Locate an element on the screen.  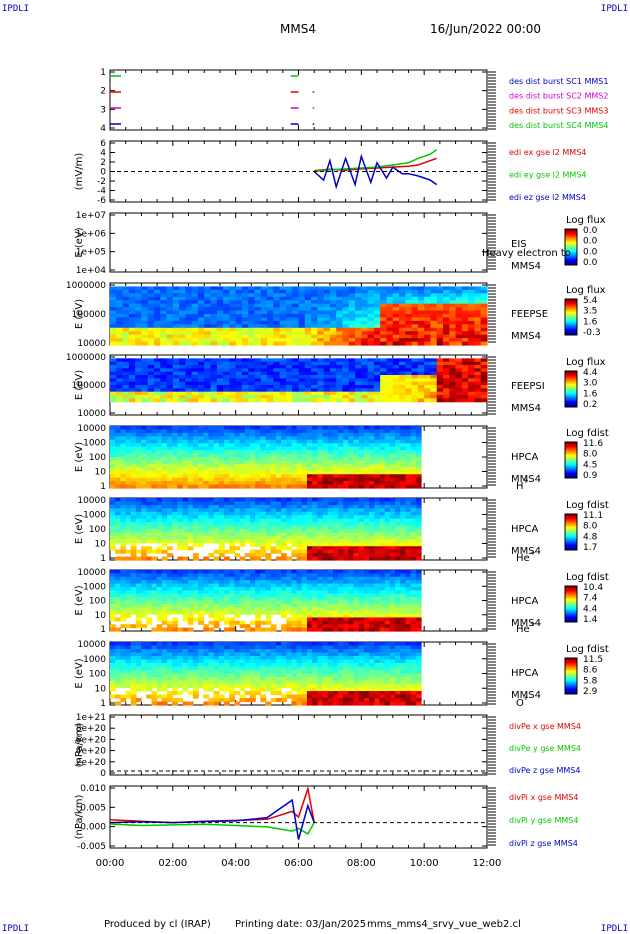
feepse-heatmap is located at coordinates (299, 316).